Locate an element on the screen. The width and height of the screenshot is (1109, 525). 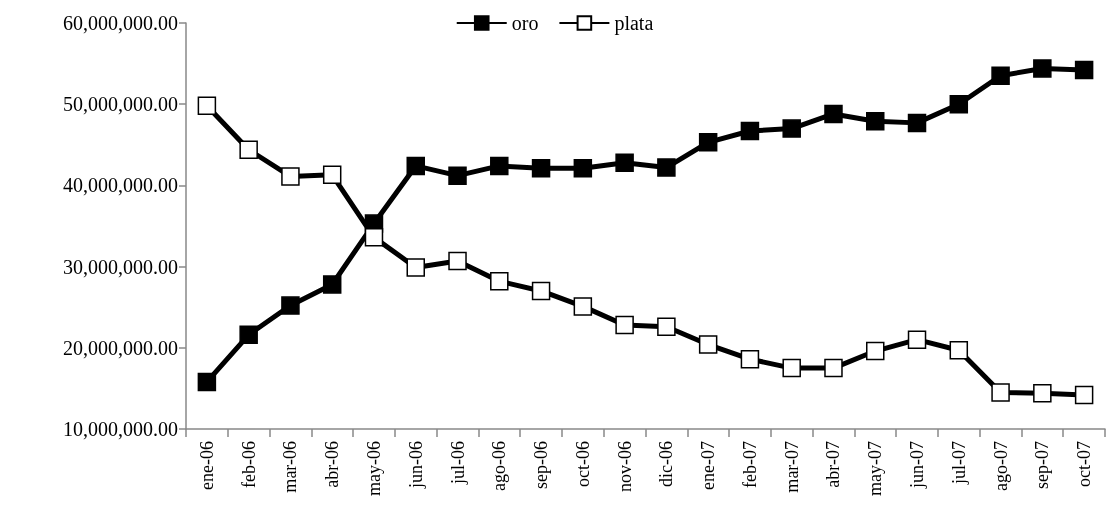
x-tick-label: feb-07 is located at coordinates (749, 464).